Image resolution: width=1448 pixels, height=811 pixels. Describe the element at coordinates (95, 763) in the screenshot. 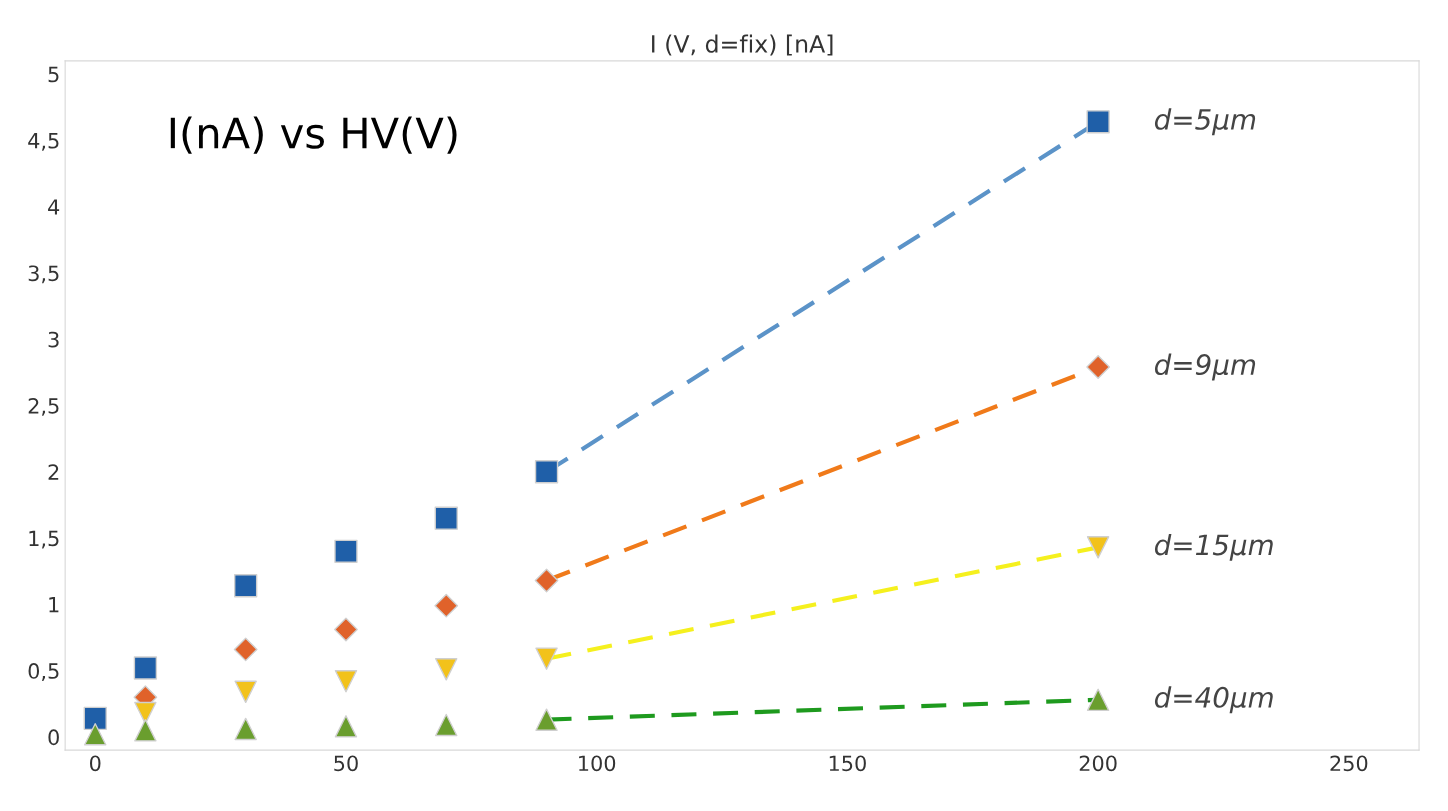

I see `x-tick-label: 0` at that location.